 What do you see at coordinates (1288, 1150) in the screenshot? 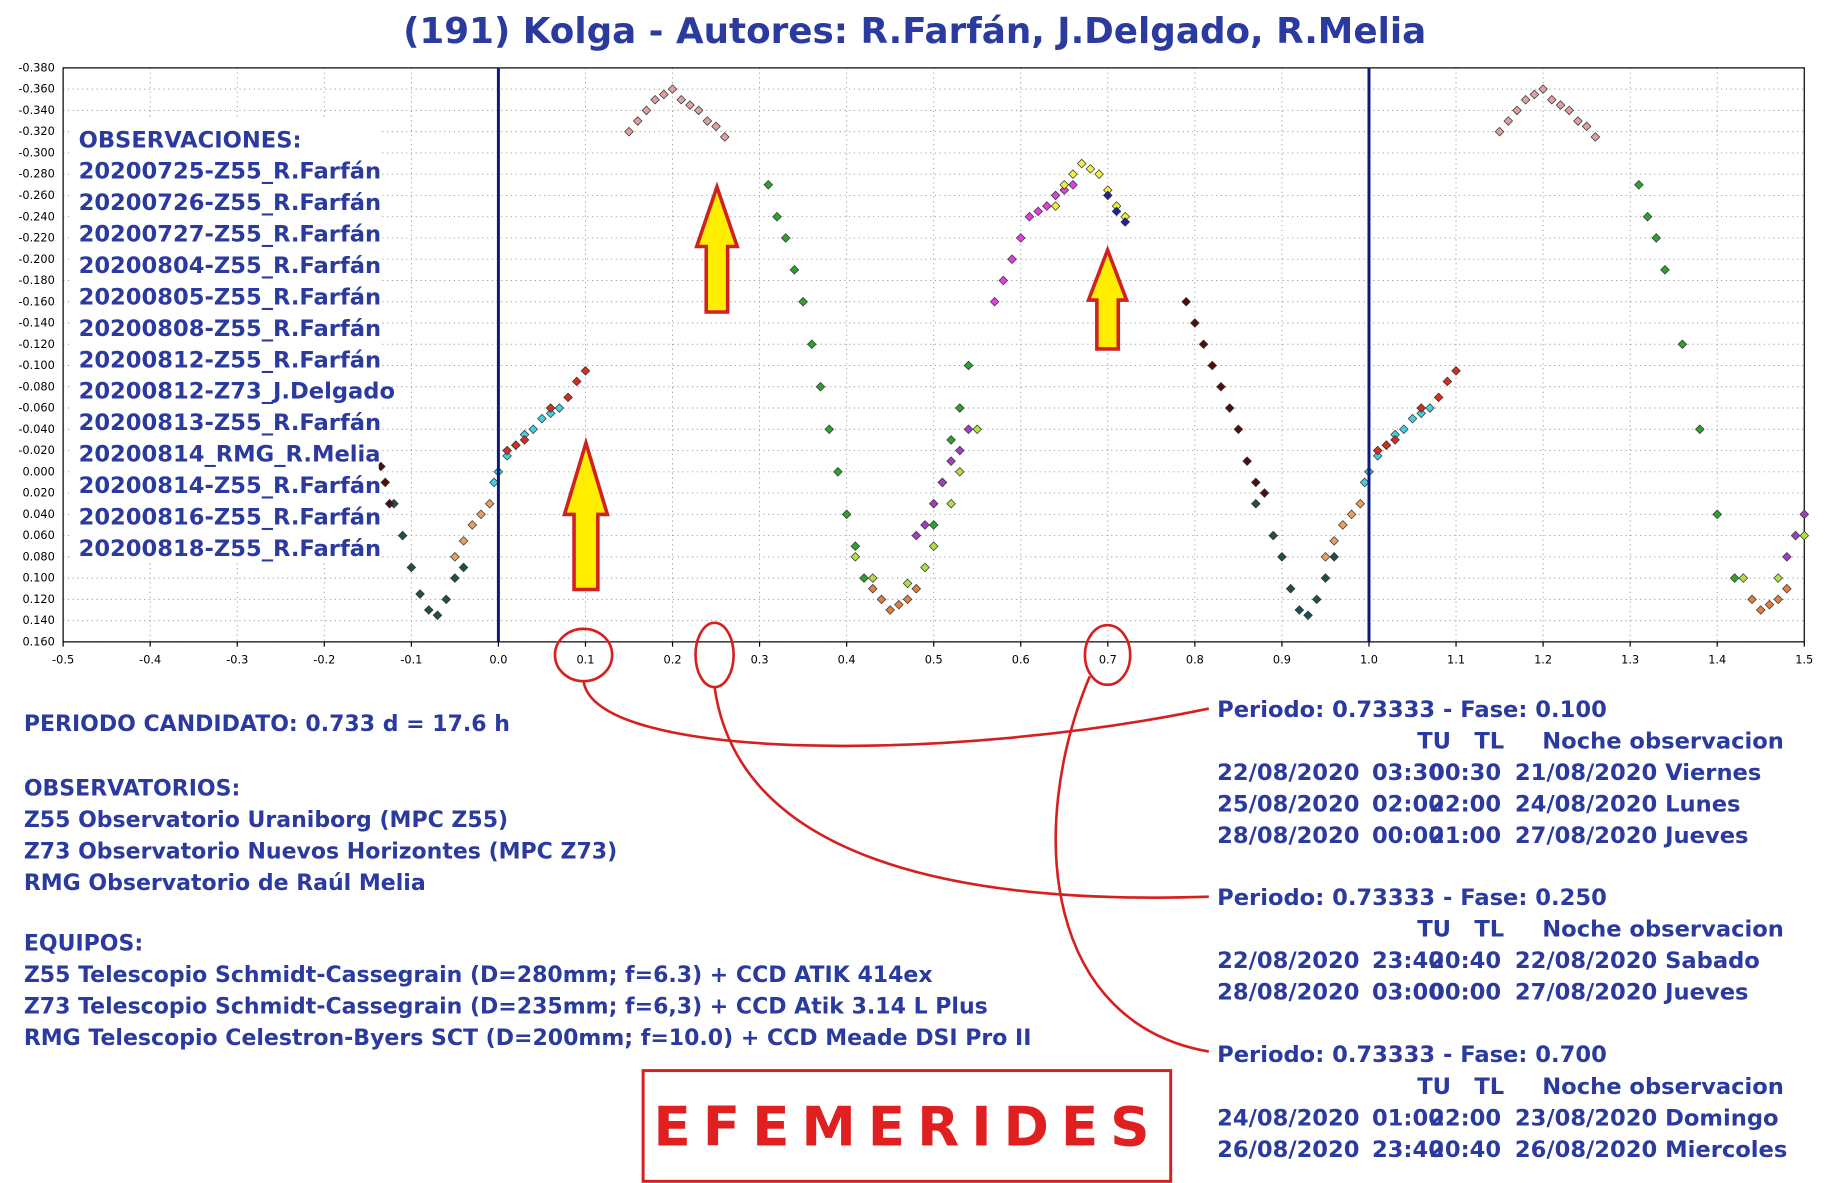
I see `ephemeris-cell: 26/08/2020` at bounding box center [1288, 1150].